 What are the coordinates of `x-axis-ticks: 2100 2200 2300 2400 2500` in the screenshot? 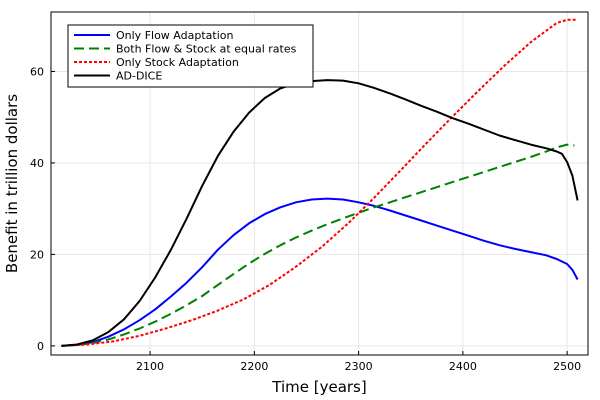 It's located at (358, 362).